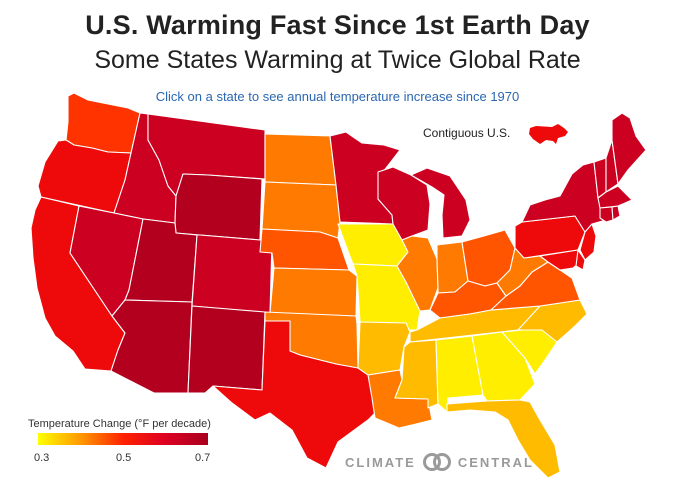  I want to click on legend-tick-mid: 0.5, so click(124, 458).